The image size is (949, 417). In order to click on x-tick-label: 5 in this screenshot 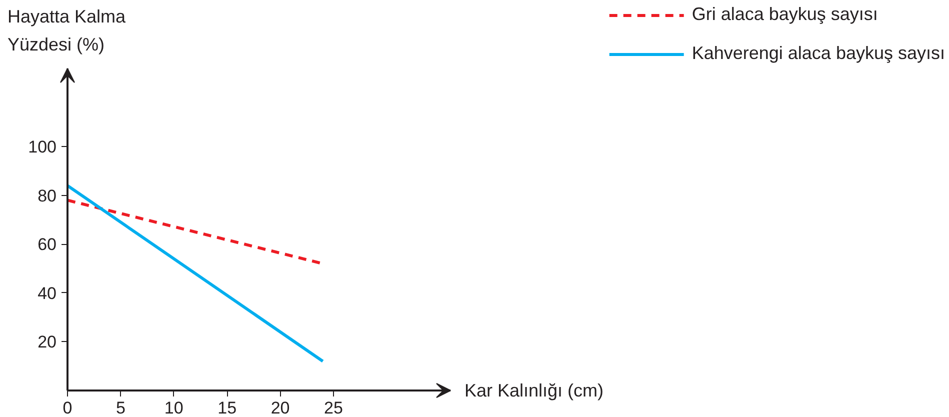, I will do `click(121, 407)`.